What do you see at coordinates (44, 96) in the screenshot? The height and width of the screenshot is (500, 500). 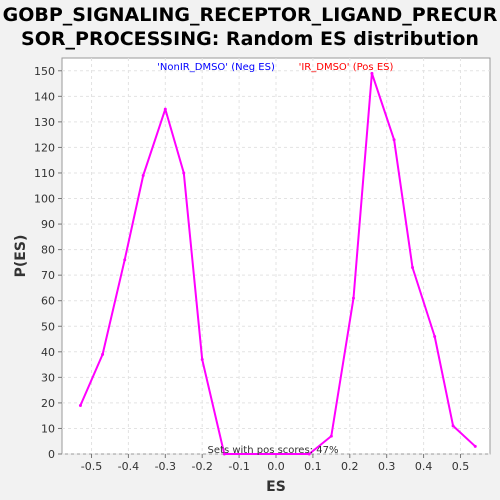 I see `y-tick-label: 140` at bounding box center [44, 96].